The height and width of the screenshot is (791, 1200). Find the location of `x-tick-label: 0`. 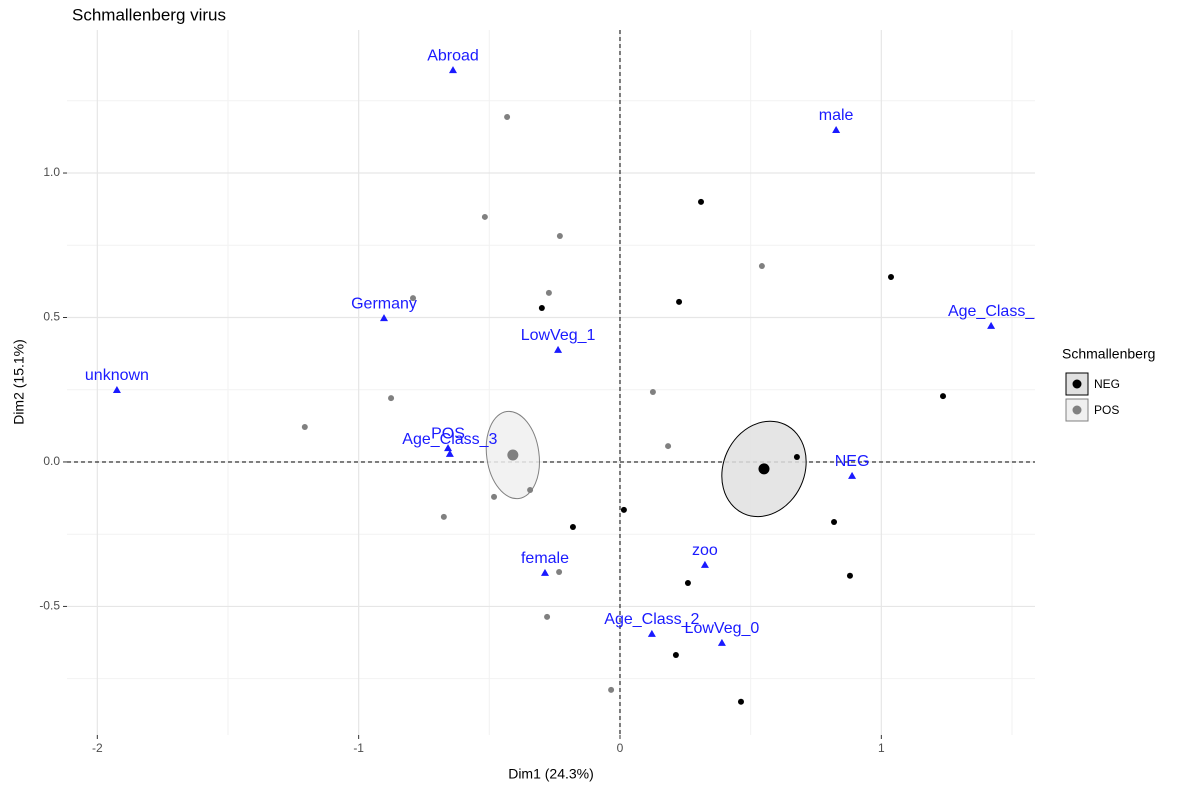

x-tick-label: 0 is located at coordinates (620, 748).